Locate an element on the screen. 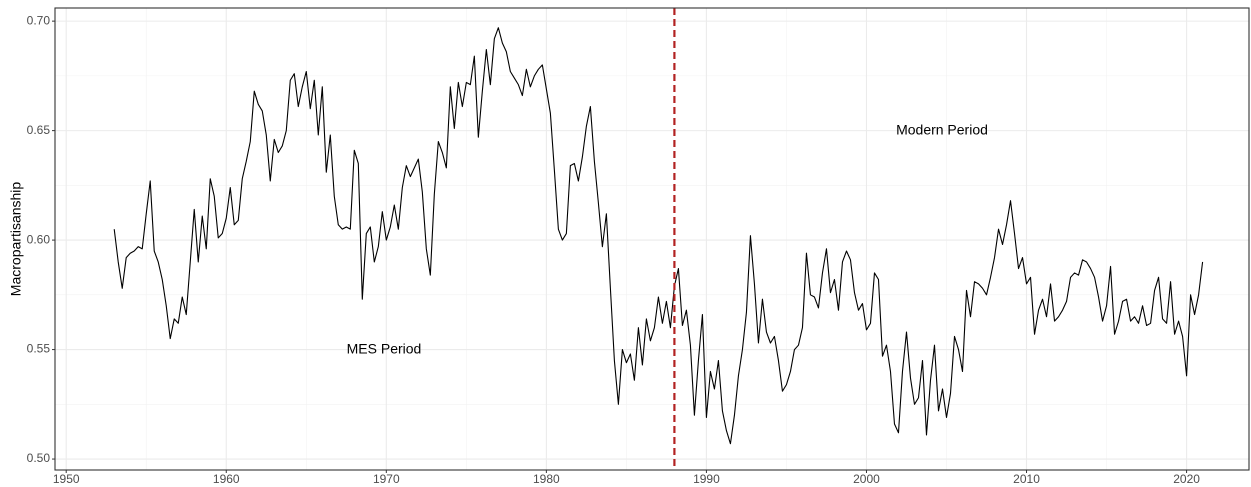  x-tick-label: 1990 is located at coordinates (706, 479).